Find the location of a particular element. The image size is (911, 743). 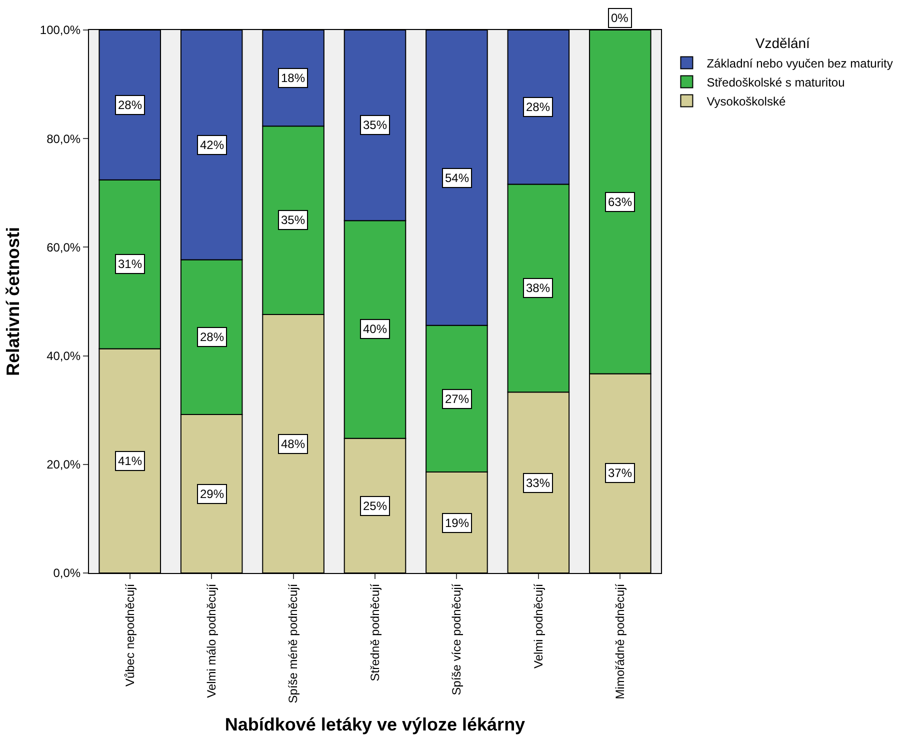

data-label: 27% is located at coordinates (457, 399).